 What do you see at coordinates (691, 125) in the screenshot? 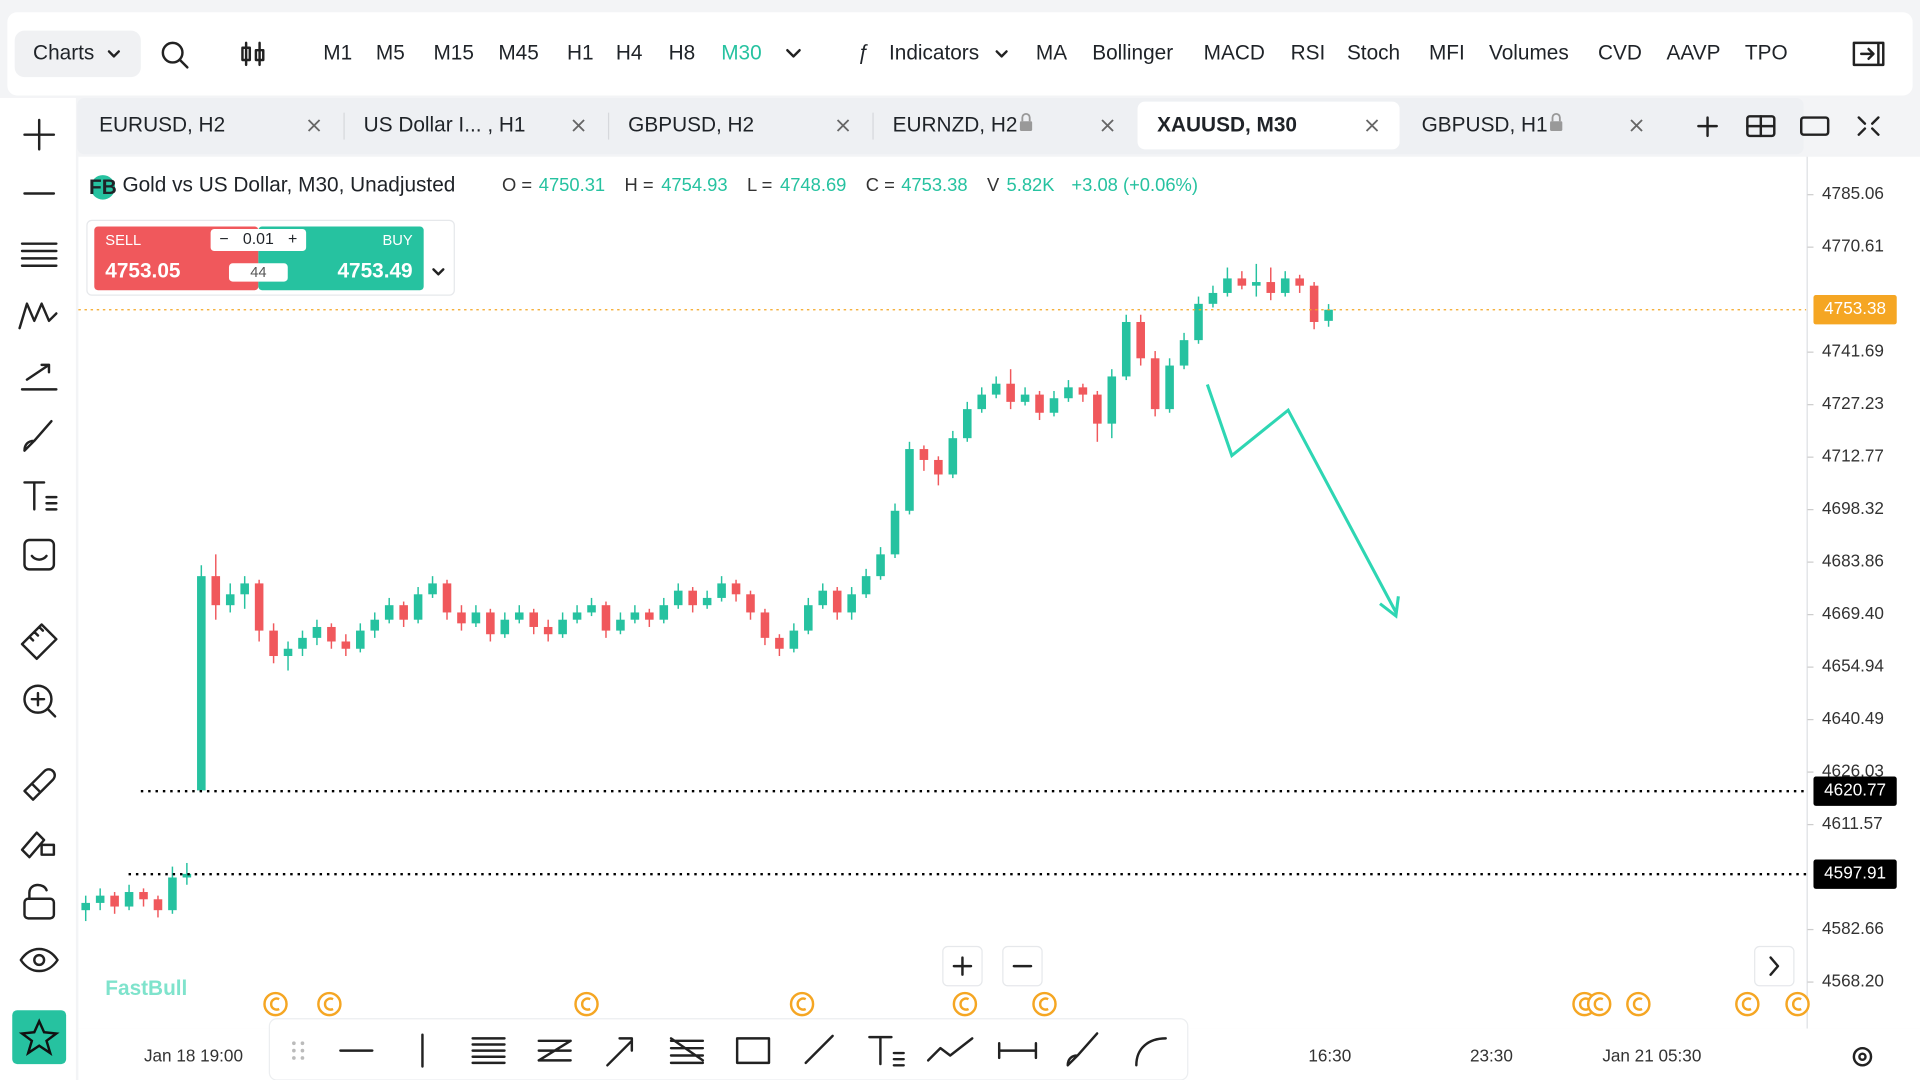
I see `tab-label: GBPUSD, H2` at bounding box center [691, 125].